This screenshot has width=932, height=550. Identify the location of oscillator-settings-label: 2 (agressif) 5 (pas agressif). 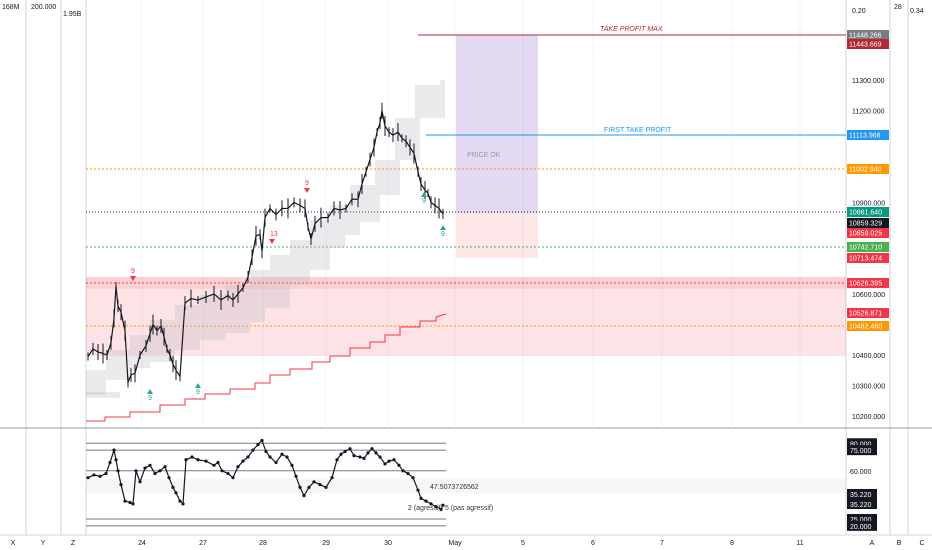
(450, 508).